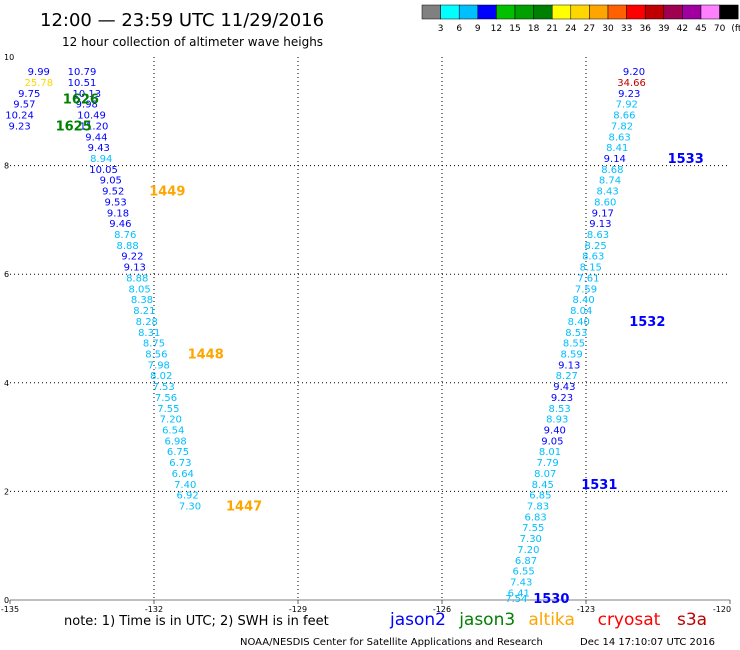 The width and height of the screenshot is (740, 650). What do you see at coordinates (551, 599) in the screenshot?
I see `pass-number-label: 1530` at bounding box center [551, 599].